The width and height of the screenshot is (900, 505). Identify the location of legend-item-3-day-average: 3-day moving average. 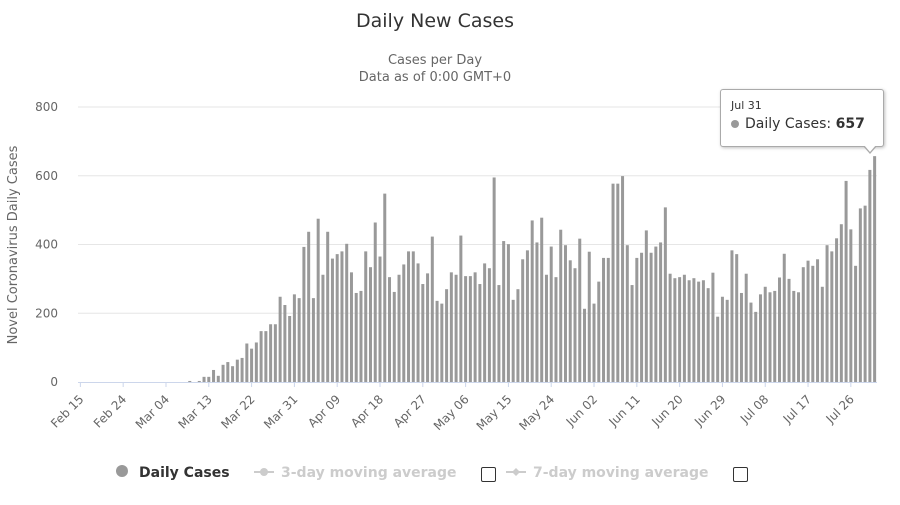
(355, 473).